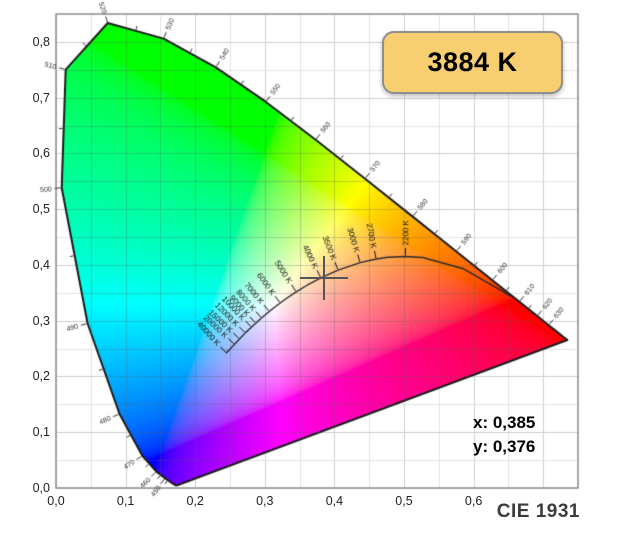 The width and height of the screenshot is (620, 550). Describe the element at coordinates (334, 501) in the screenshot. I see `x-axis-tick-label: 0,4` at that location.